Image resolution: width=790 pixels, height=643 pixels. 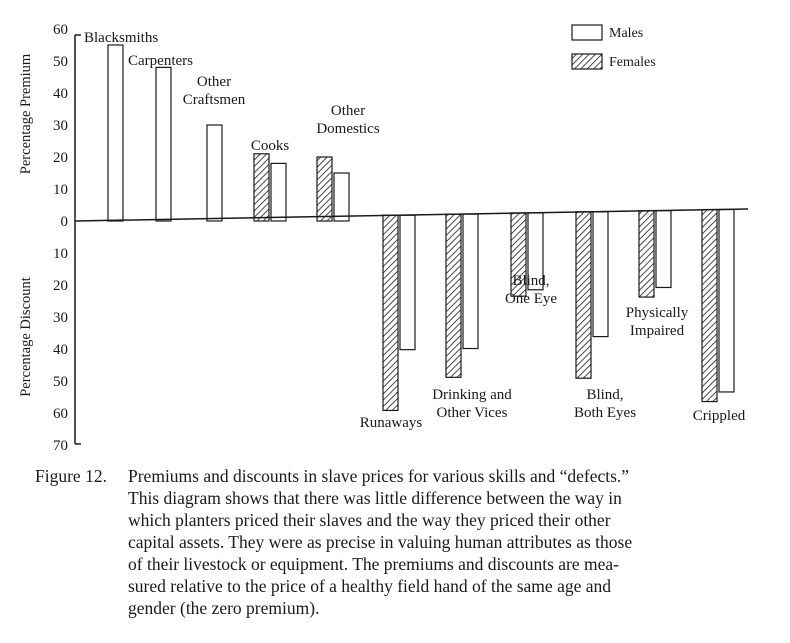 What do you see at coordinates (613, 47) in the screenshot?
I see `legend: Males Females` at bounding box center [613, 47].